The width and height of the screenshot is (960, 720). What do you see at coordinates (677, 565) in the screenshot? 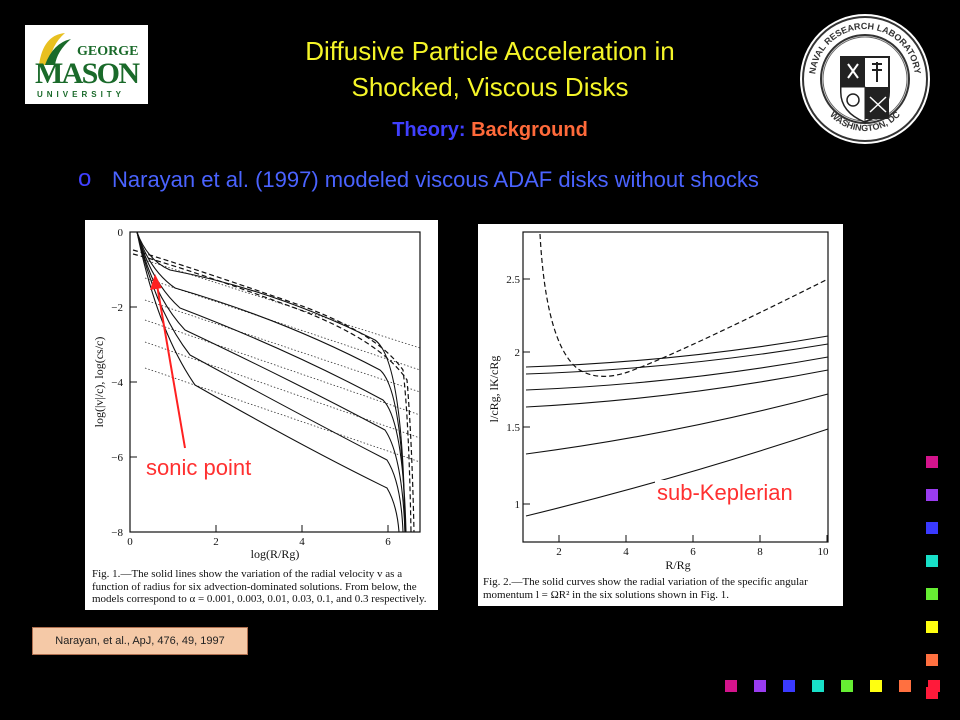
I see `fig2-xlabel: R/Rg` at bounding box center [677, 565].